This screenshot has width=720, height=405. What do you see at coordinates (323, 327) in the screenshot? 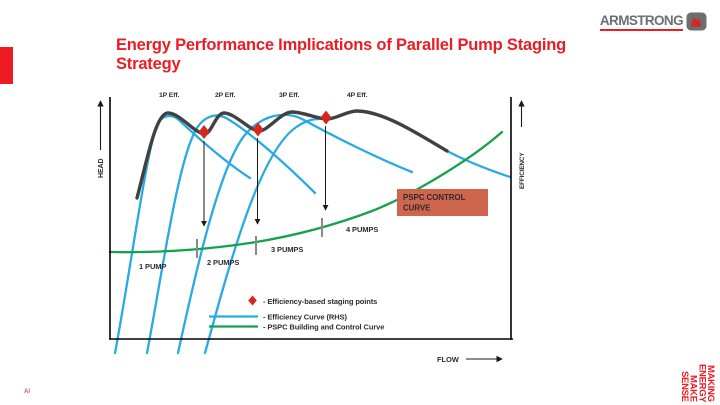
I see `legend-label-pspc: - PSPC Building and Control Curve` at bounding box center [323, 327].